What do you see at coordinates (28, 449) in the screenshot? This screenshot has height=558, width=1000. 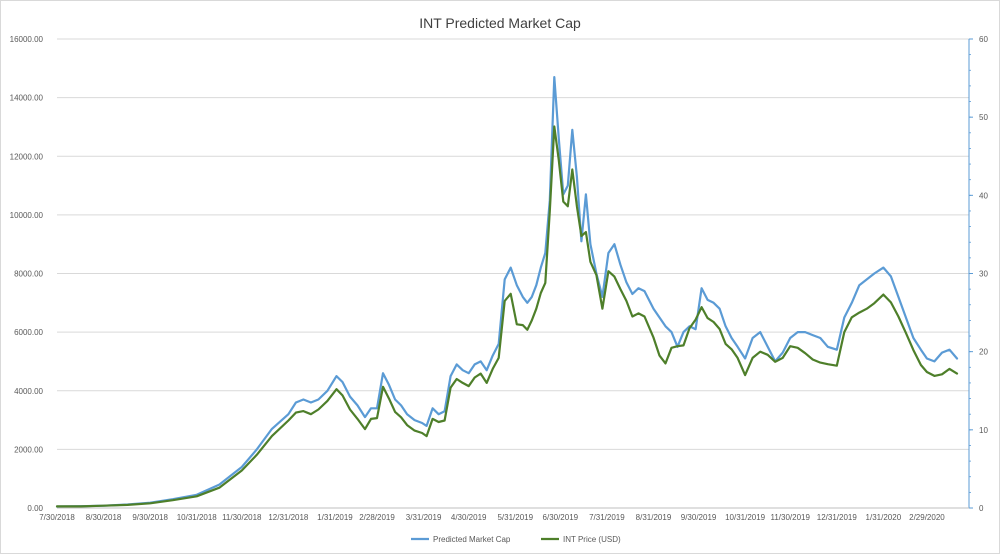 I see `y-left-tick-label: 2000.00` at bounding box center [28, 449].